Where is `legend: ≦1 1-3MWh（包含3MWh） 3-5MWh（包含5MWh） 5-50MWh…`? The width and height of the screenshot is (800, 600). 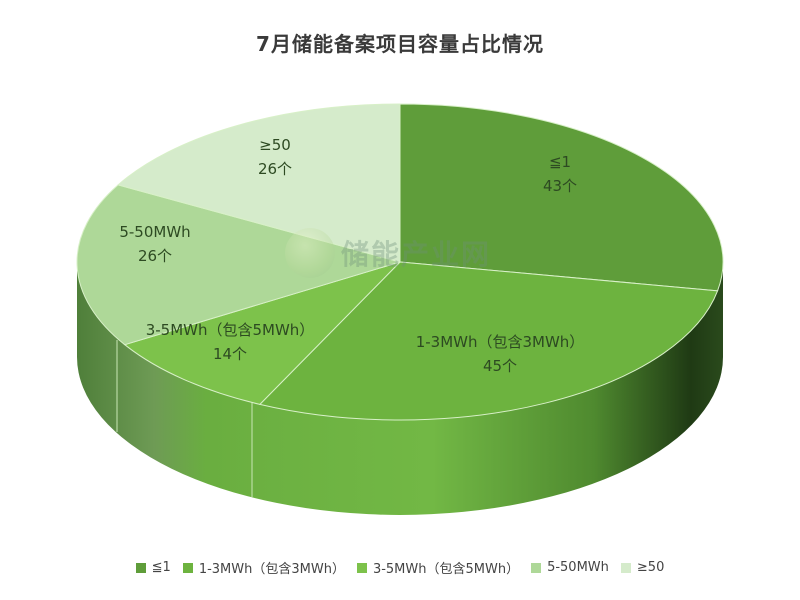
legend: ≦1 1-3MWh（包含3MWh） 3-5MWh（包含5MWh） 5-50MWh… is located at coordinates (400, 567).